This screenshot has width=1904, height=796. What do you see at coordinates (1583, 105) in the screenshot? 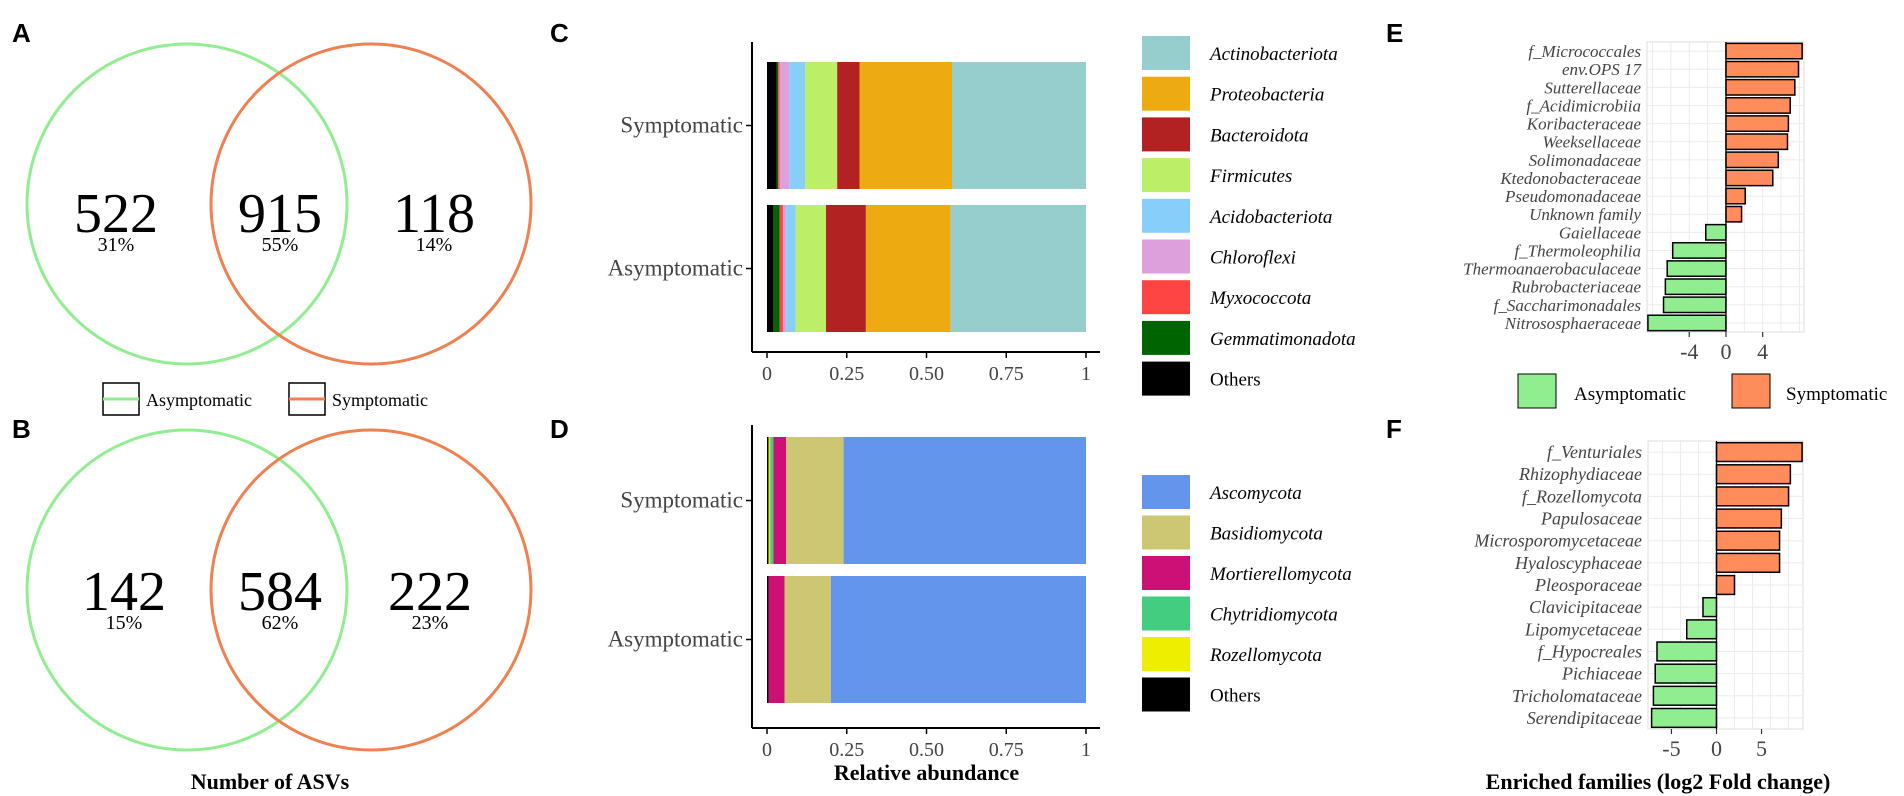
I see `E-ytick-label-f-acidimicrobiia: f_Acidimicrobiia` at bounding box center [1583, 105].